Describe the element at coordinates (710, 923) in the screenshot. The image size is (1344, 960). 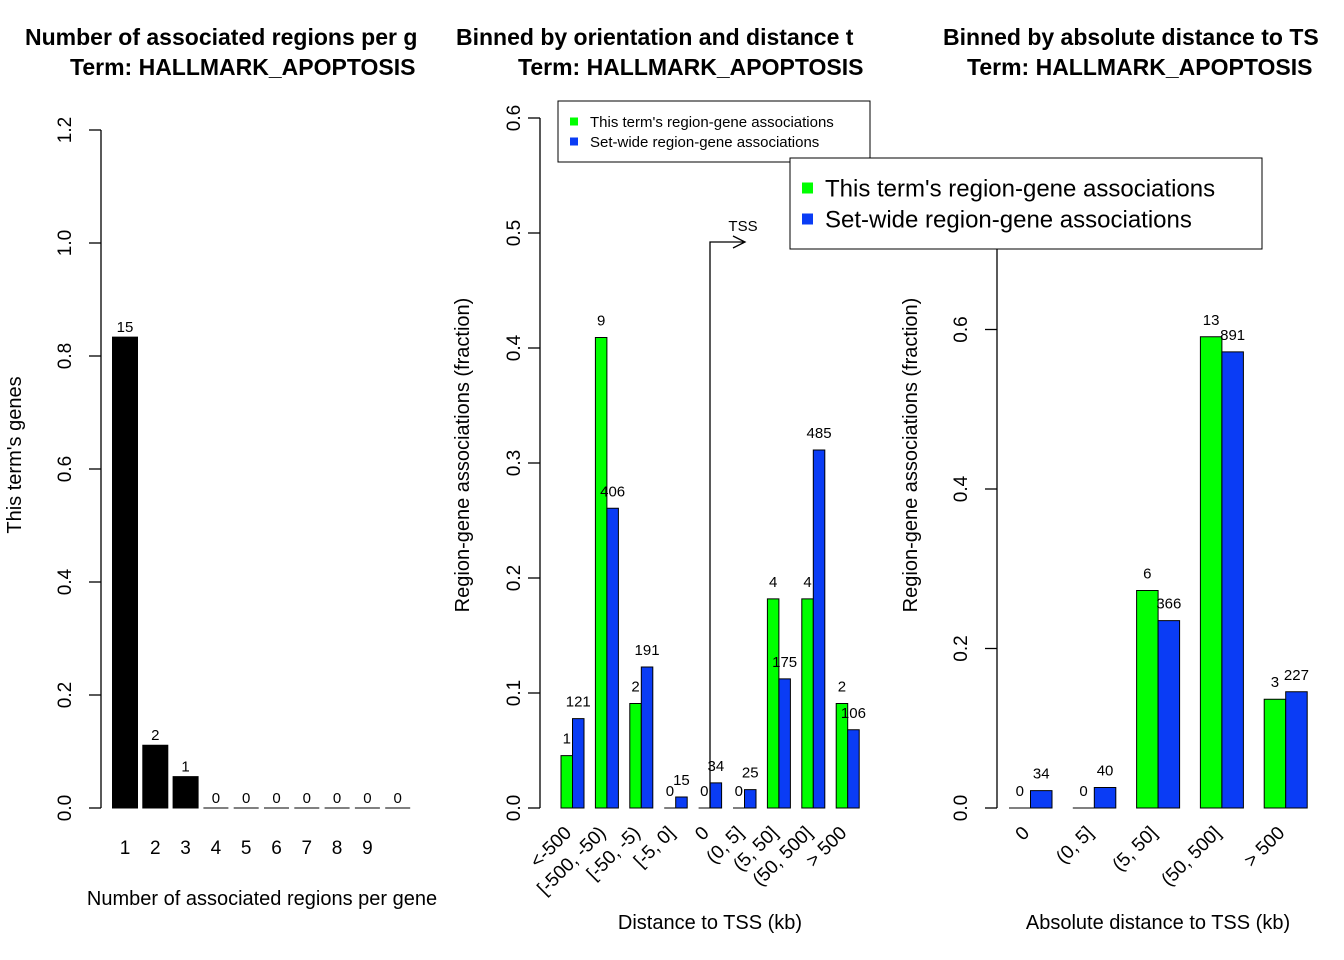
I see `x-axis-title: Distance to TSS (kb)` at that location.